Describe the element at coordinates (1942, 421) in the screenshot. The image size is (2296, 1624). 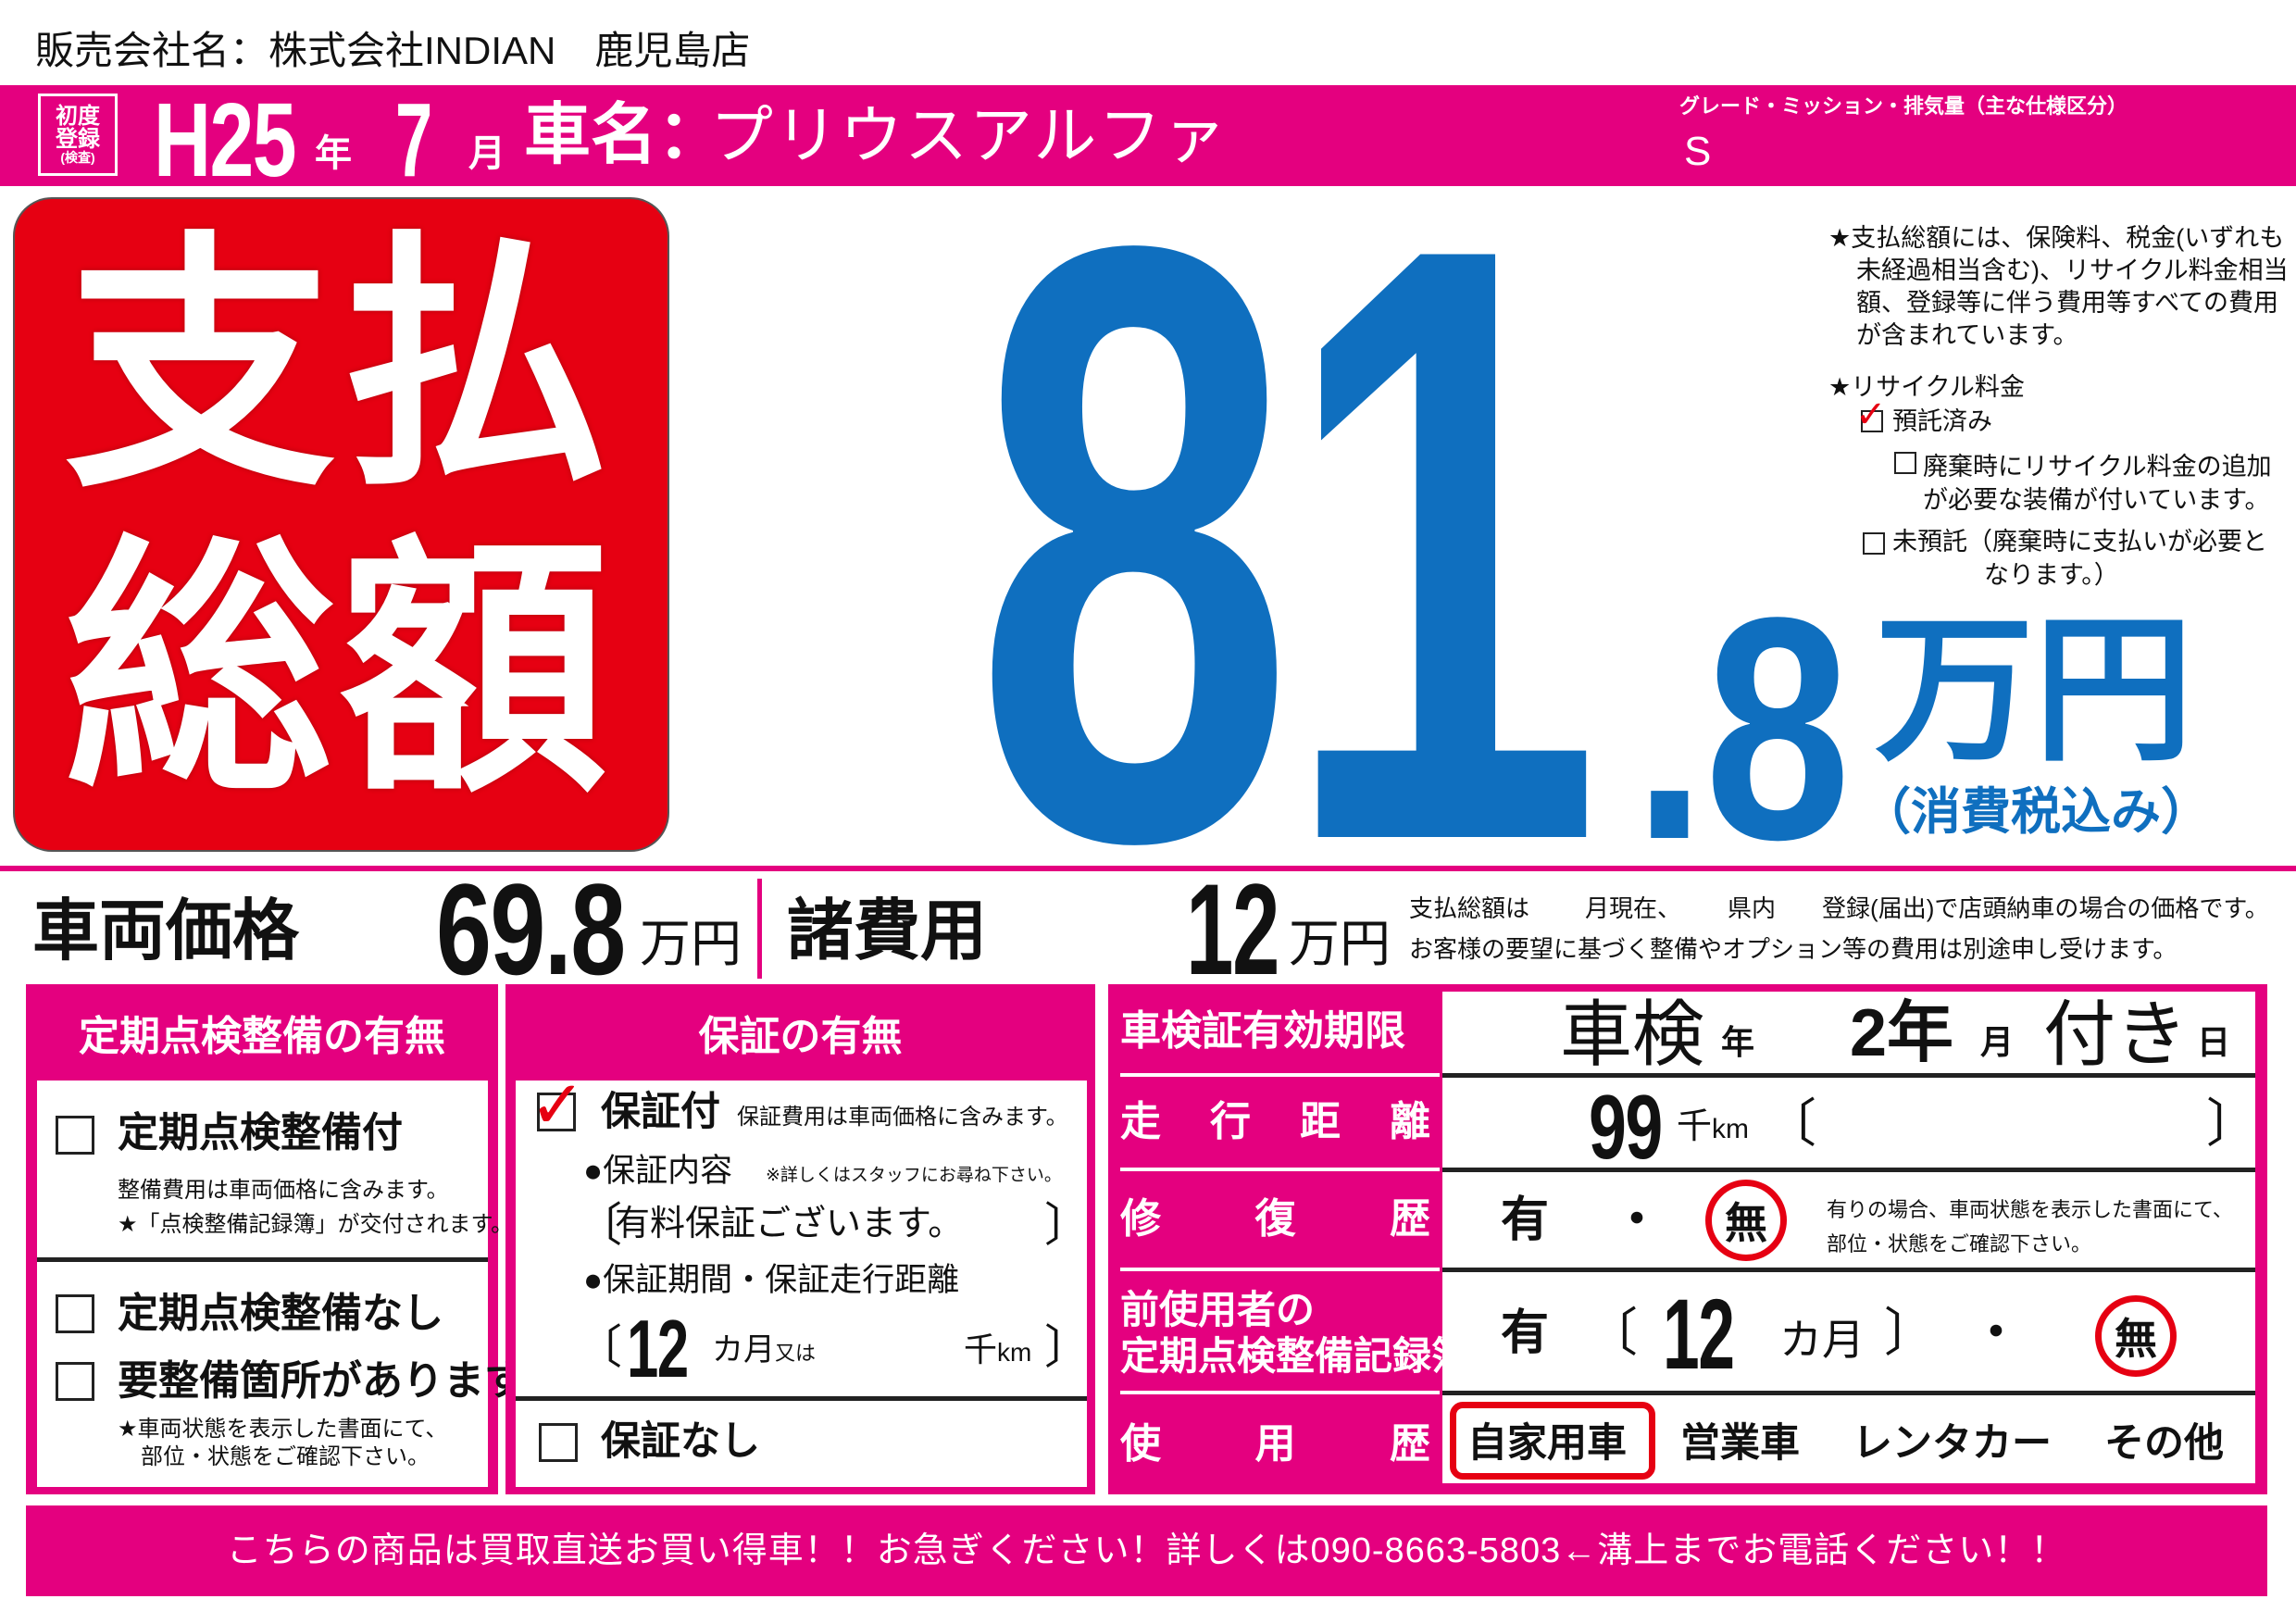
I see `recycle-deposited-label: 預託済み` at that location.